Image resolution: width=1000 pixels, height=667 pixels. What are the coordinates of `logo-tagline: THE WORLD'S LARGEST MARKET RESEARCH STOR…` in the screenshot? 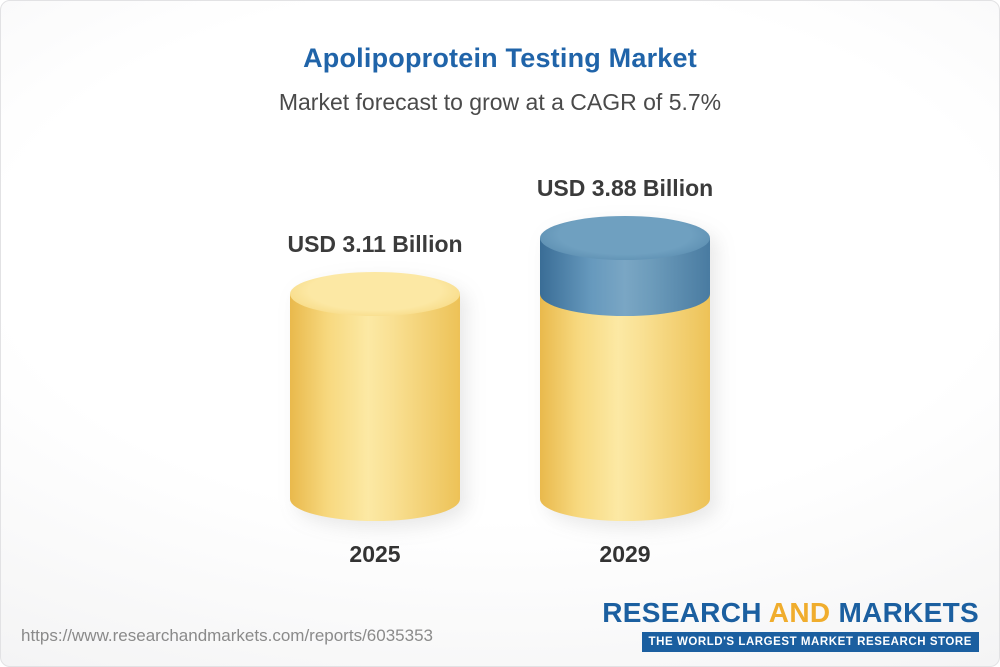 It's located at (810, 642).